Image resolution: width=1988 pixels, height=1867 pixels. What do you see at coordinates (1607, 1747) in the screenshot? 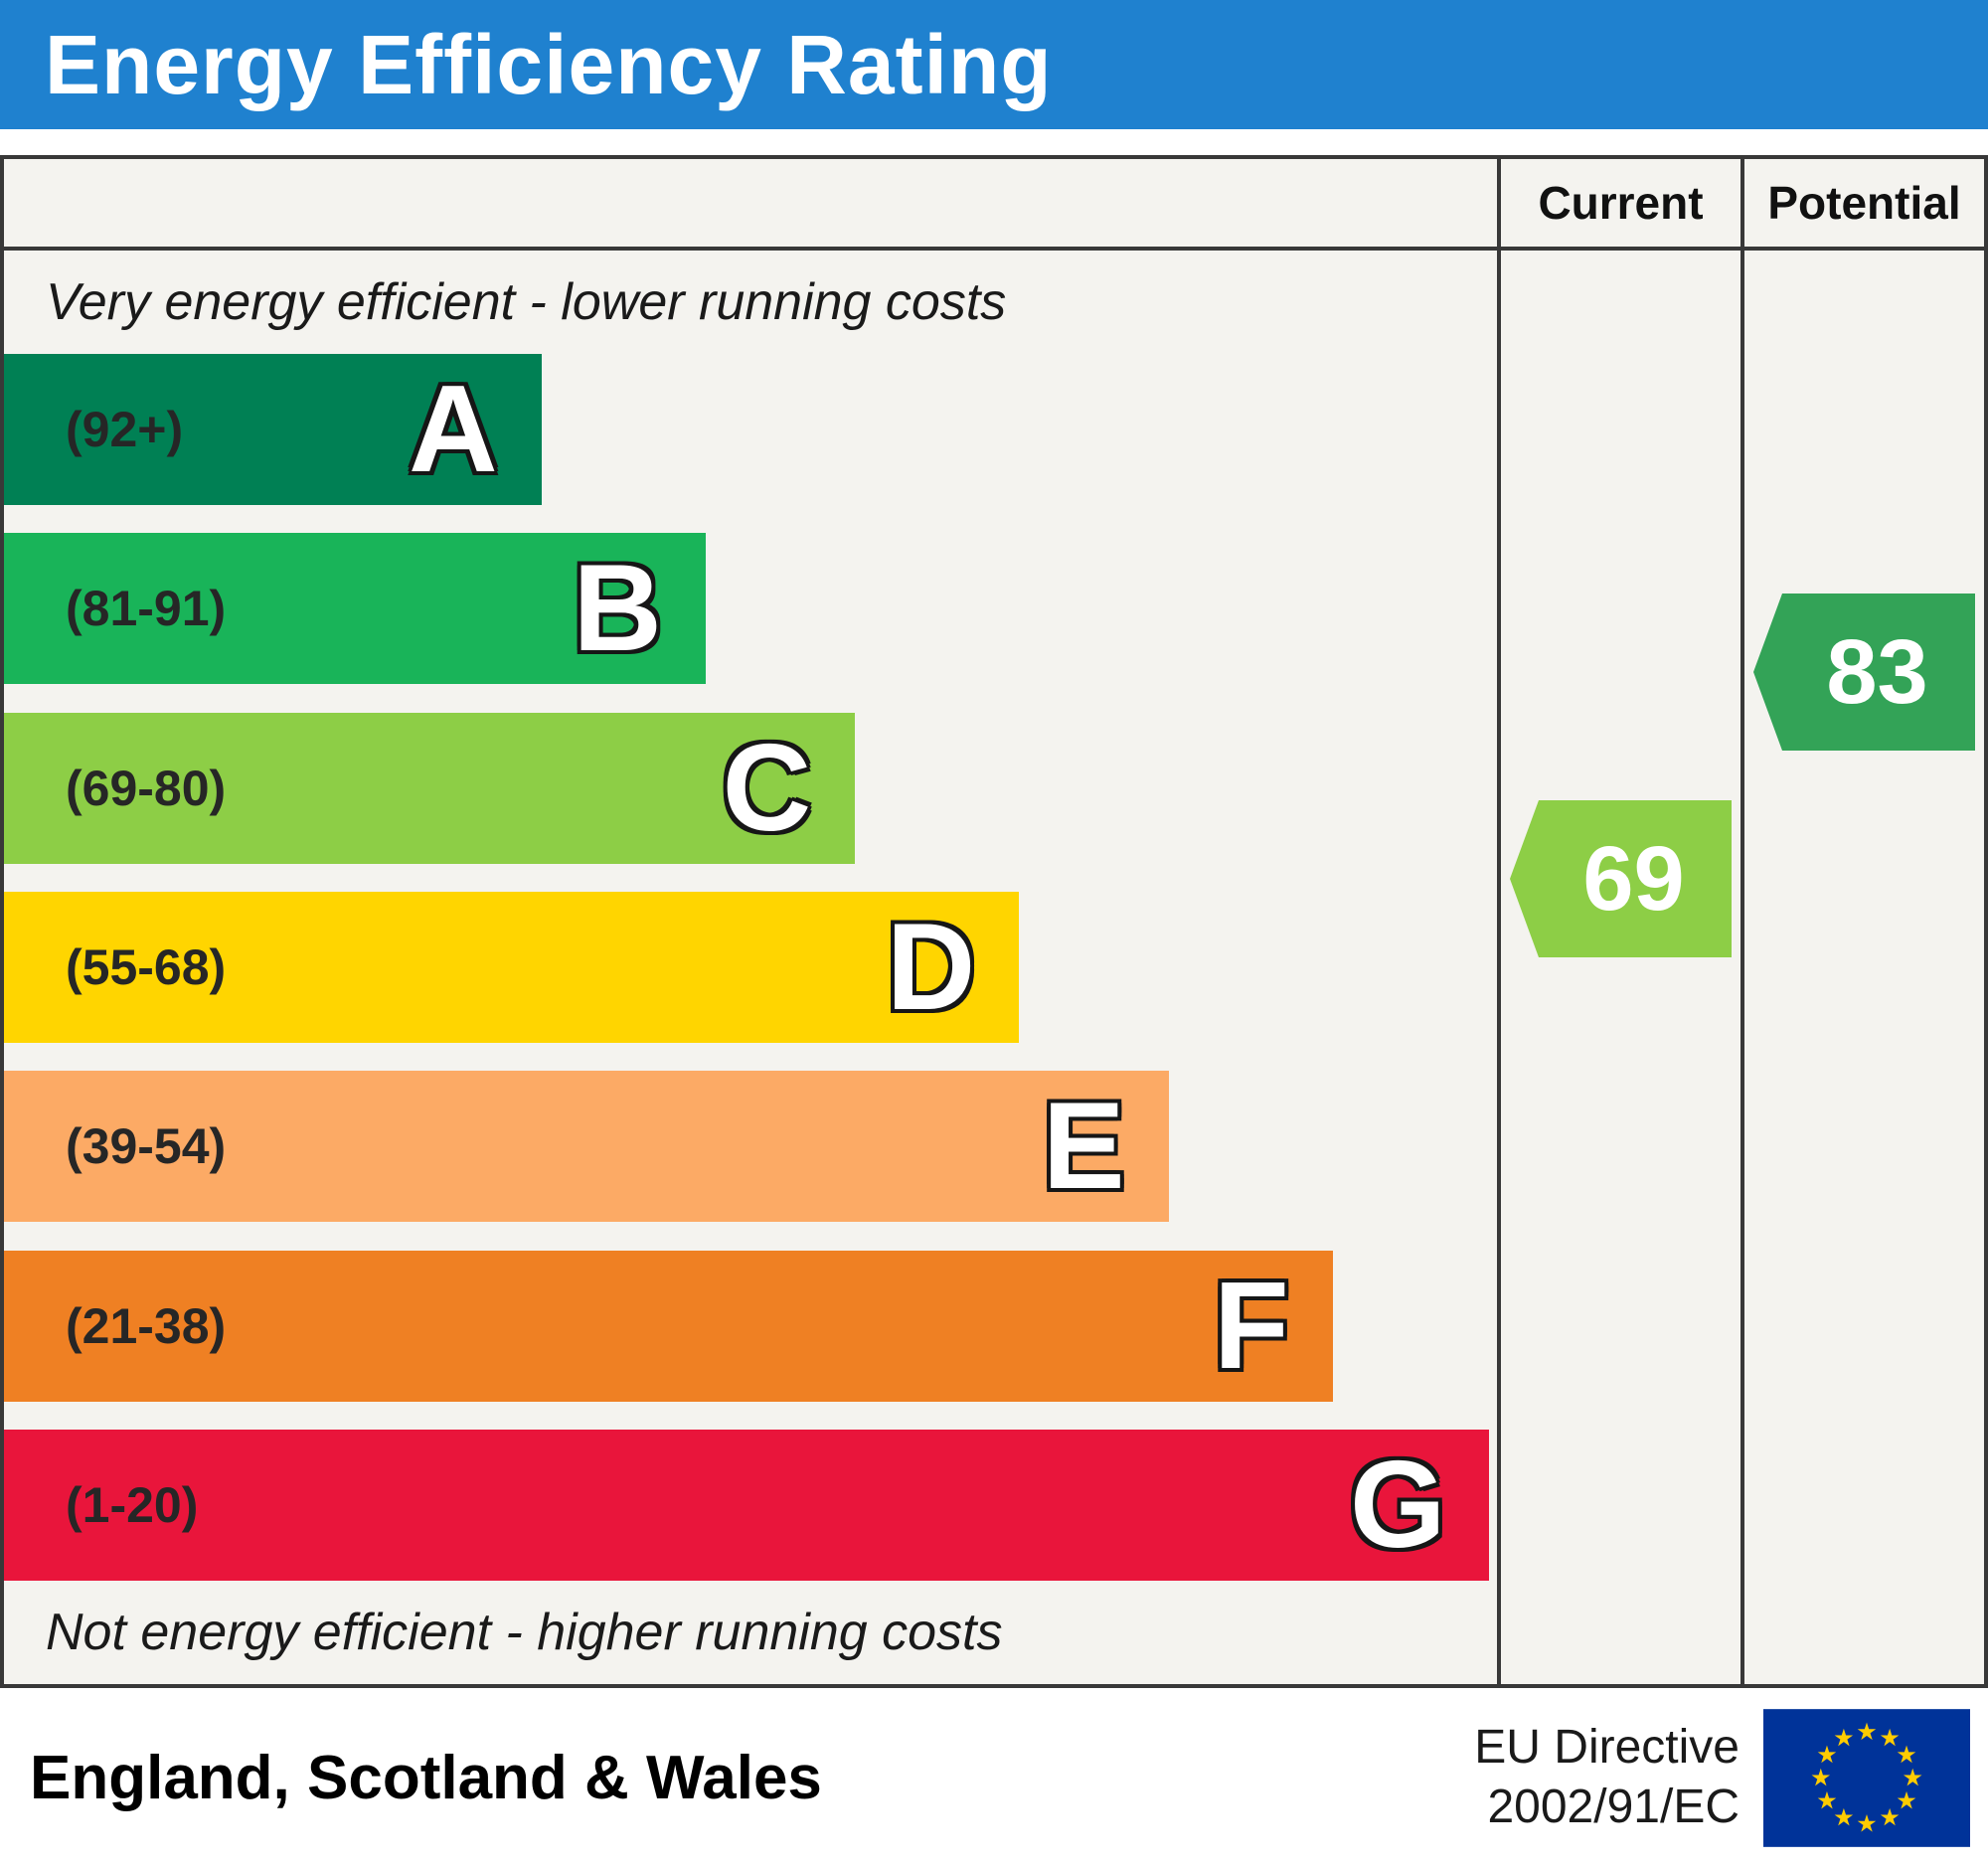
I see `eu-directive-line1: EU Directive` at bounding box center [1607, 1747].